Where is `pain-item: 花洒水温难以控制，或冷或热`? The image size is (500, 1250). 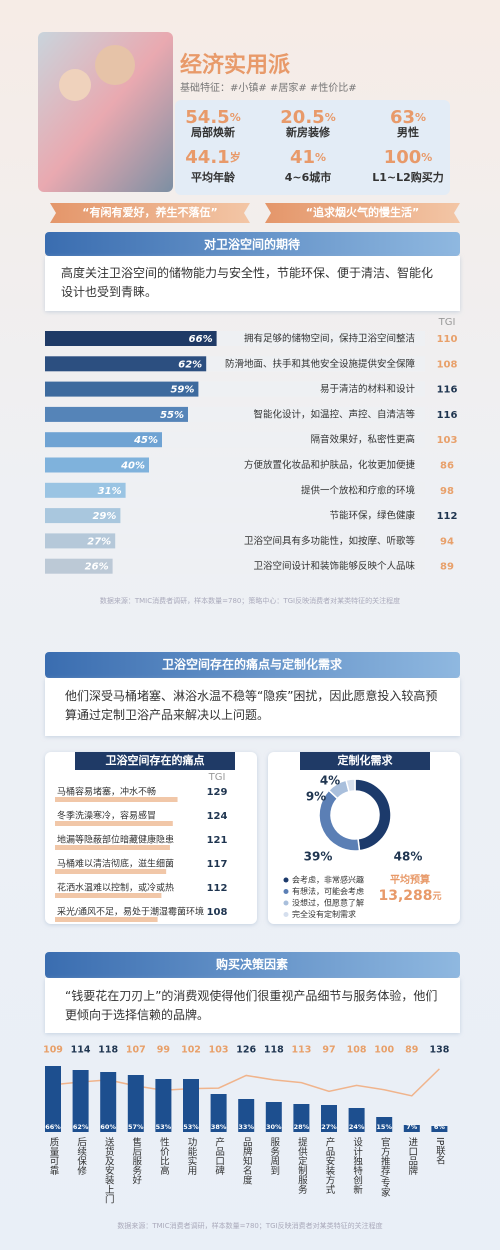
pain-item: 花洒水温难以控制，或冷或热 is located at coordinates (115, 888).